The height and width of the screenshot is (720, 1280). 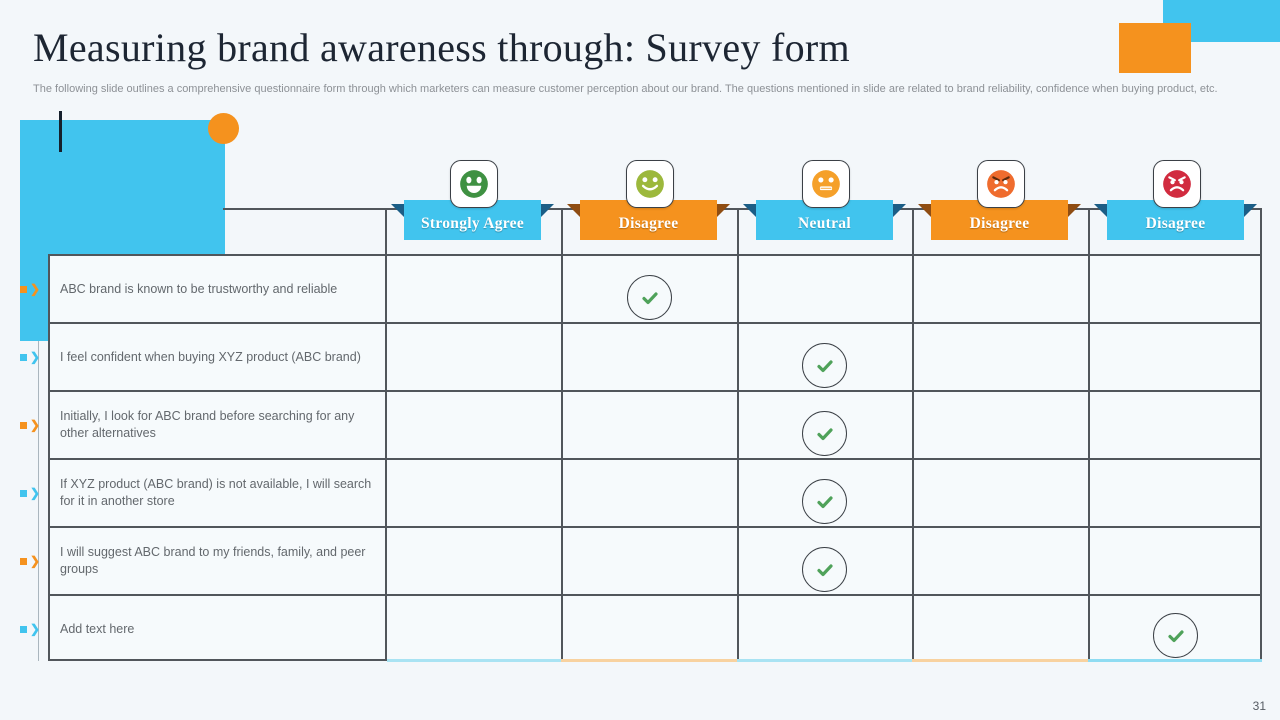 What do you see at coordinates (742, 209) in the screenshot?
I see `table-header-top-border` at bounding box center [742, 209].